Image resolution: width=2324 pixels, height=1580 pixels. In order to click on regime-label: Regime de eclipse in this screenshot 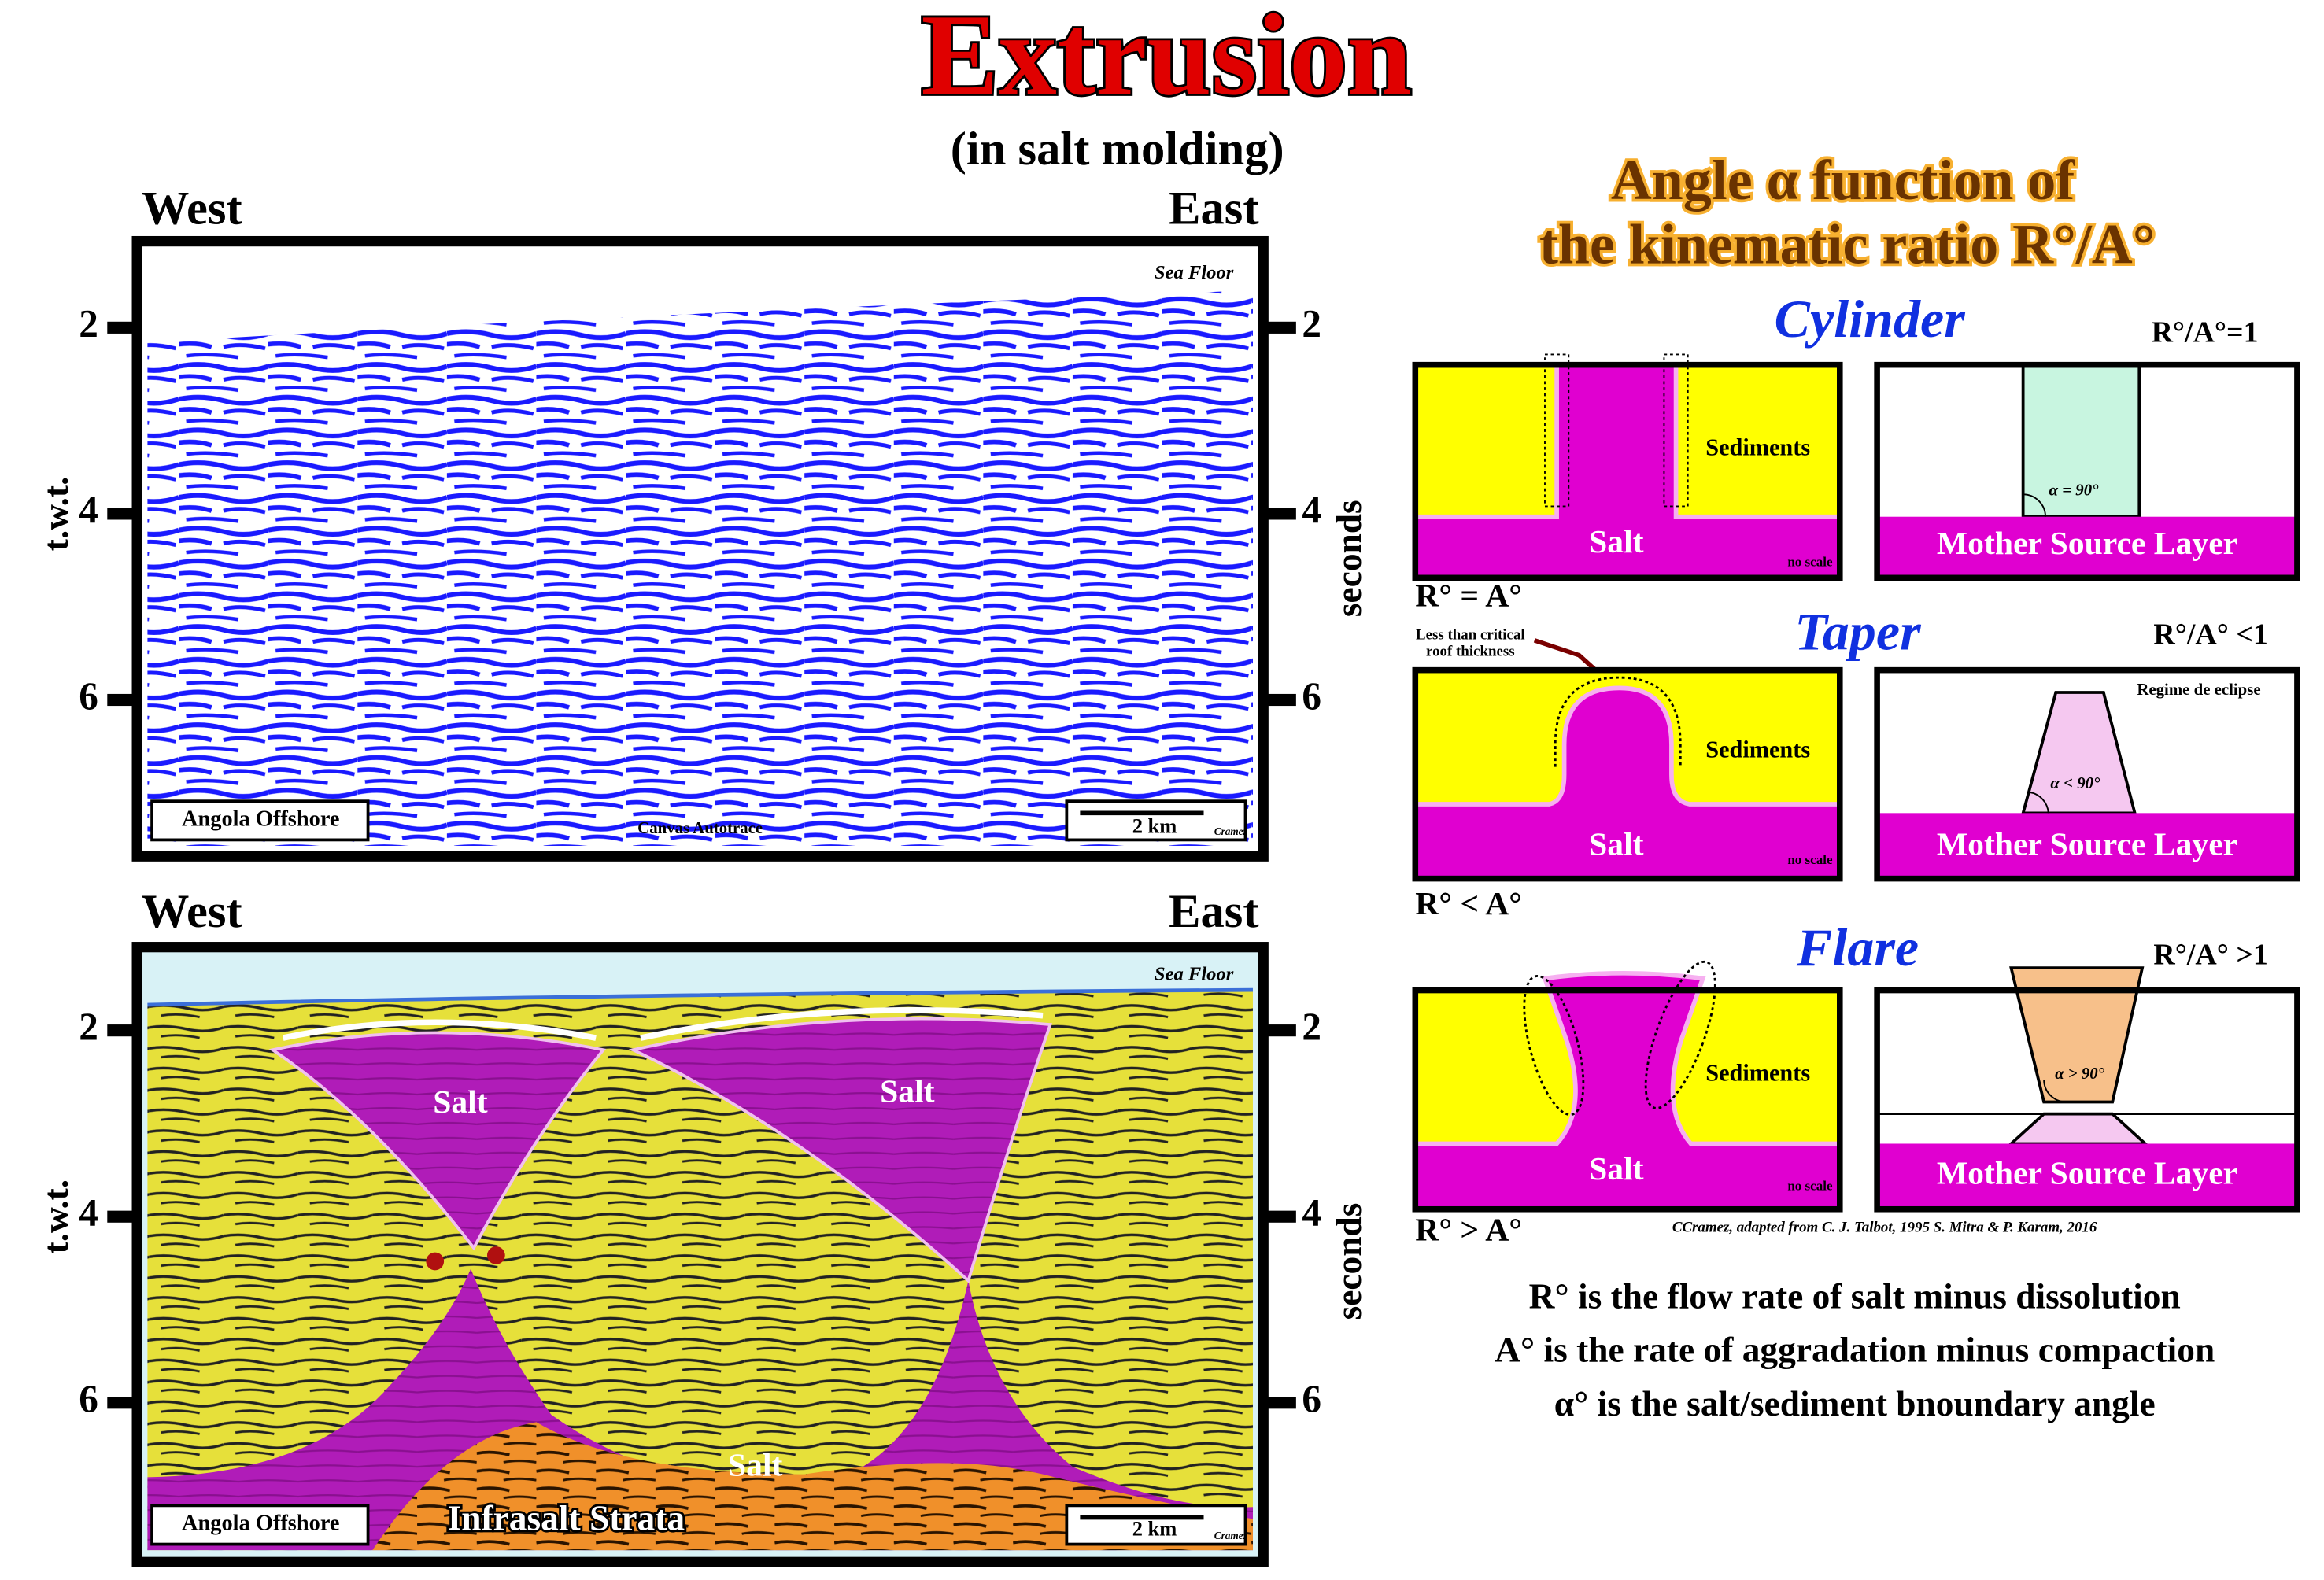, I will do `click(2198, 689)`.